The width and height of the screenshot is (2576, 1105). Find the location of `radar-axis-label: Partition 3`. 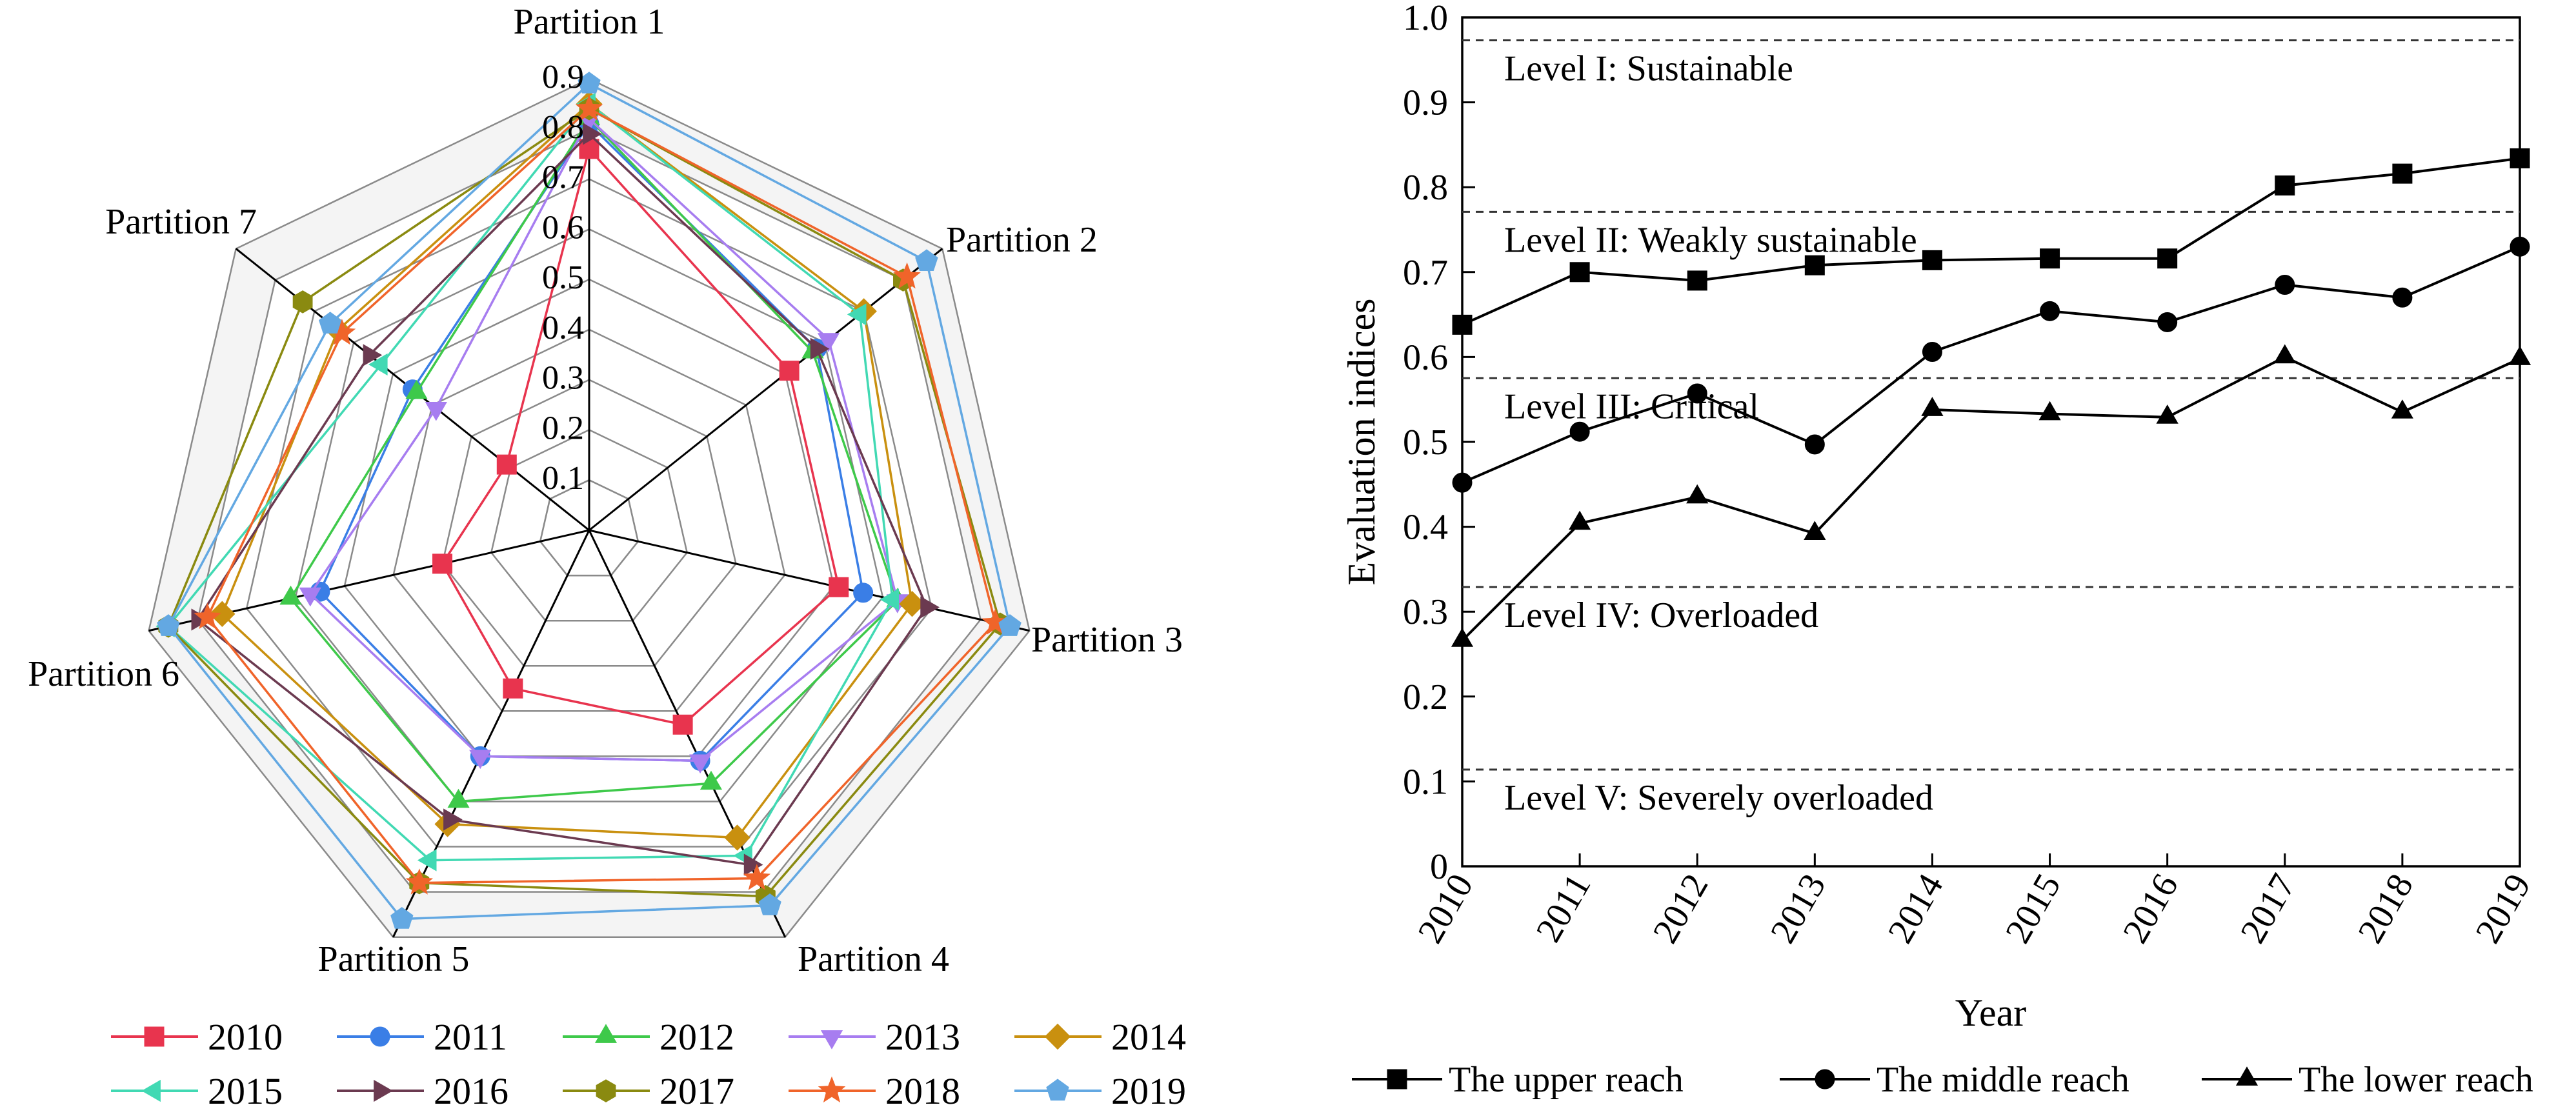

radar-axis-label: Partition 3 is located at coordinates (1107, 640).